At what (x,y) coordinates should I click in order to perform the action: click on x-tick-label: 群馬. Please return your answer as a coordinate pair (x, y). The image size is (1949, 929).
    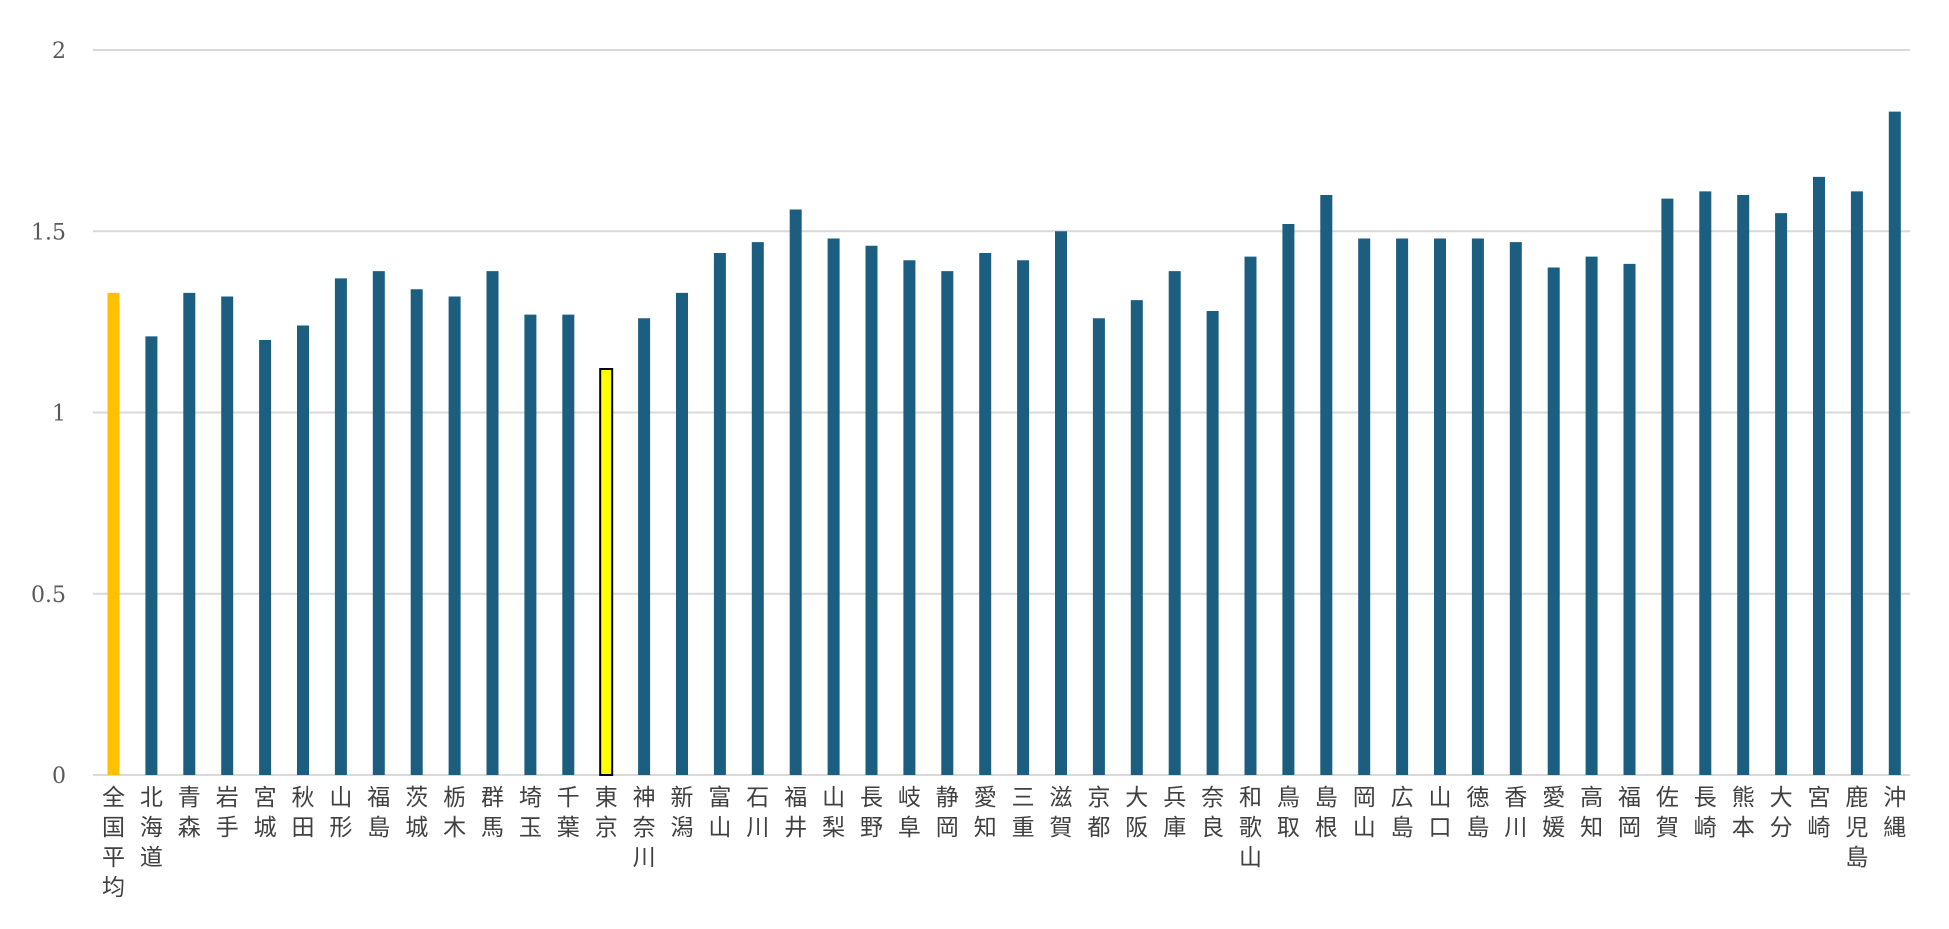
    Looking at the image, I should click on (492, 813).